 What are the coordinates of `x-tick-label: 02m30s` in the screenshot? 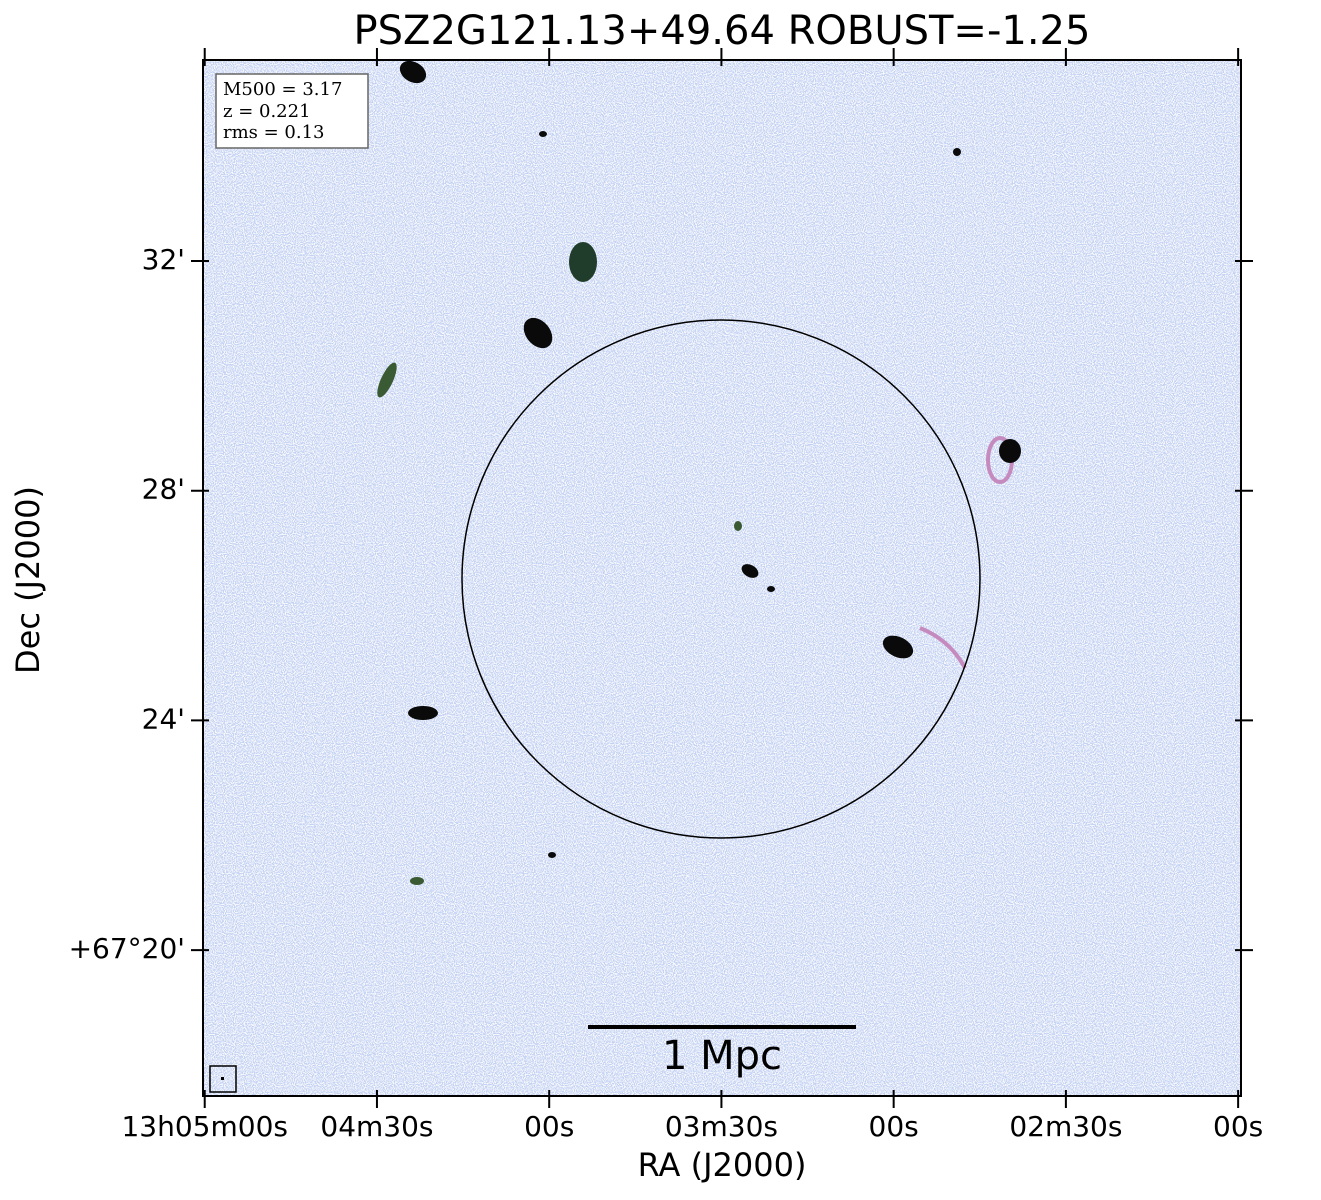 It's located at (1065, 1126).